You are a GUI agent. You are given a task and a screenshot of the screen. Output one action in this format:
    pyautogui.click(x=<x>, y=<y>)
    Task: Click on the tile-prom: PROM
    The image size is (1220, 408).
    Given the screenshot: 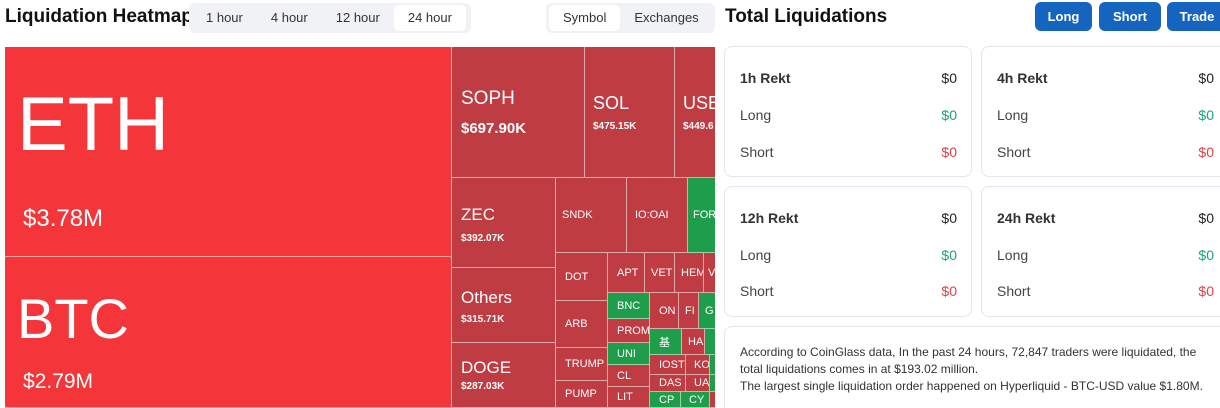 What is the action you would take?
    pyautogui.click(x=629, y=331)
    